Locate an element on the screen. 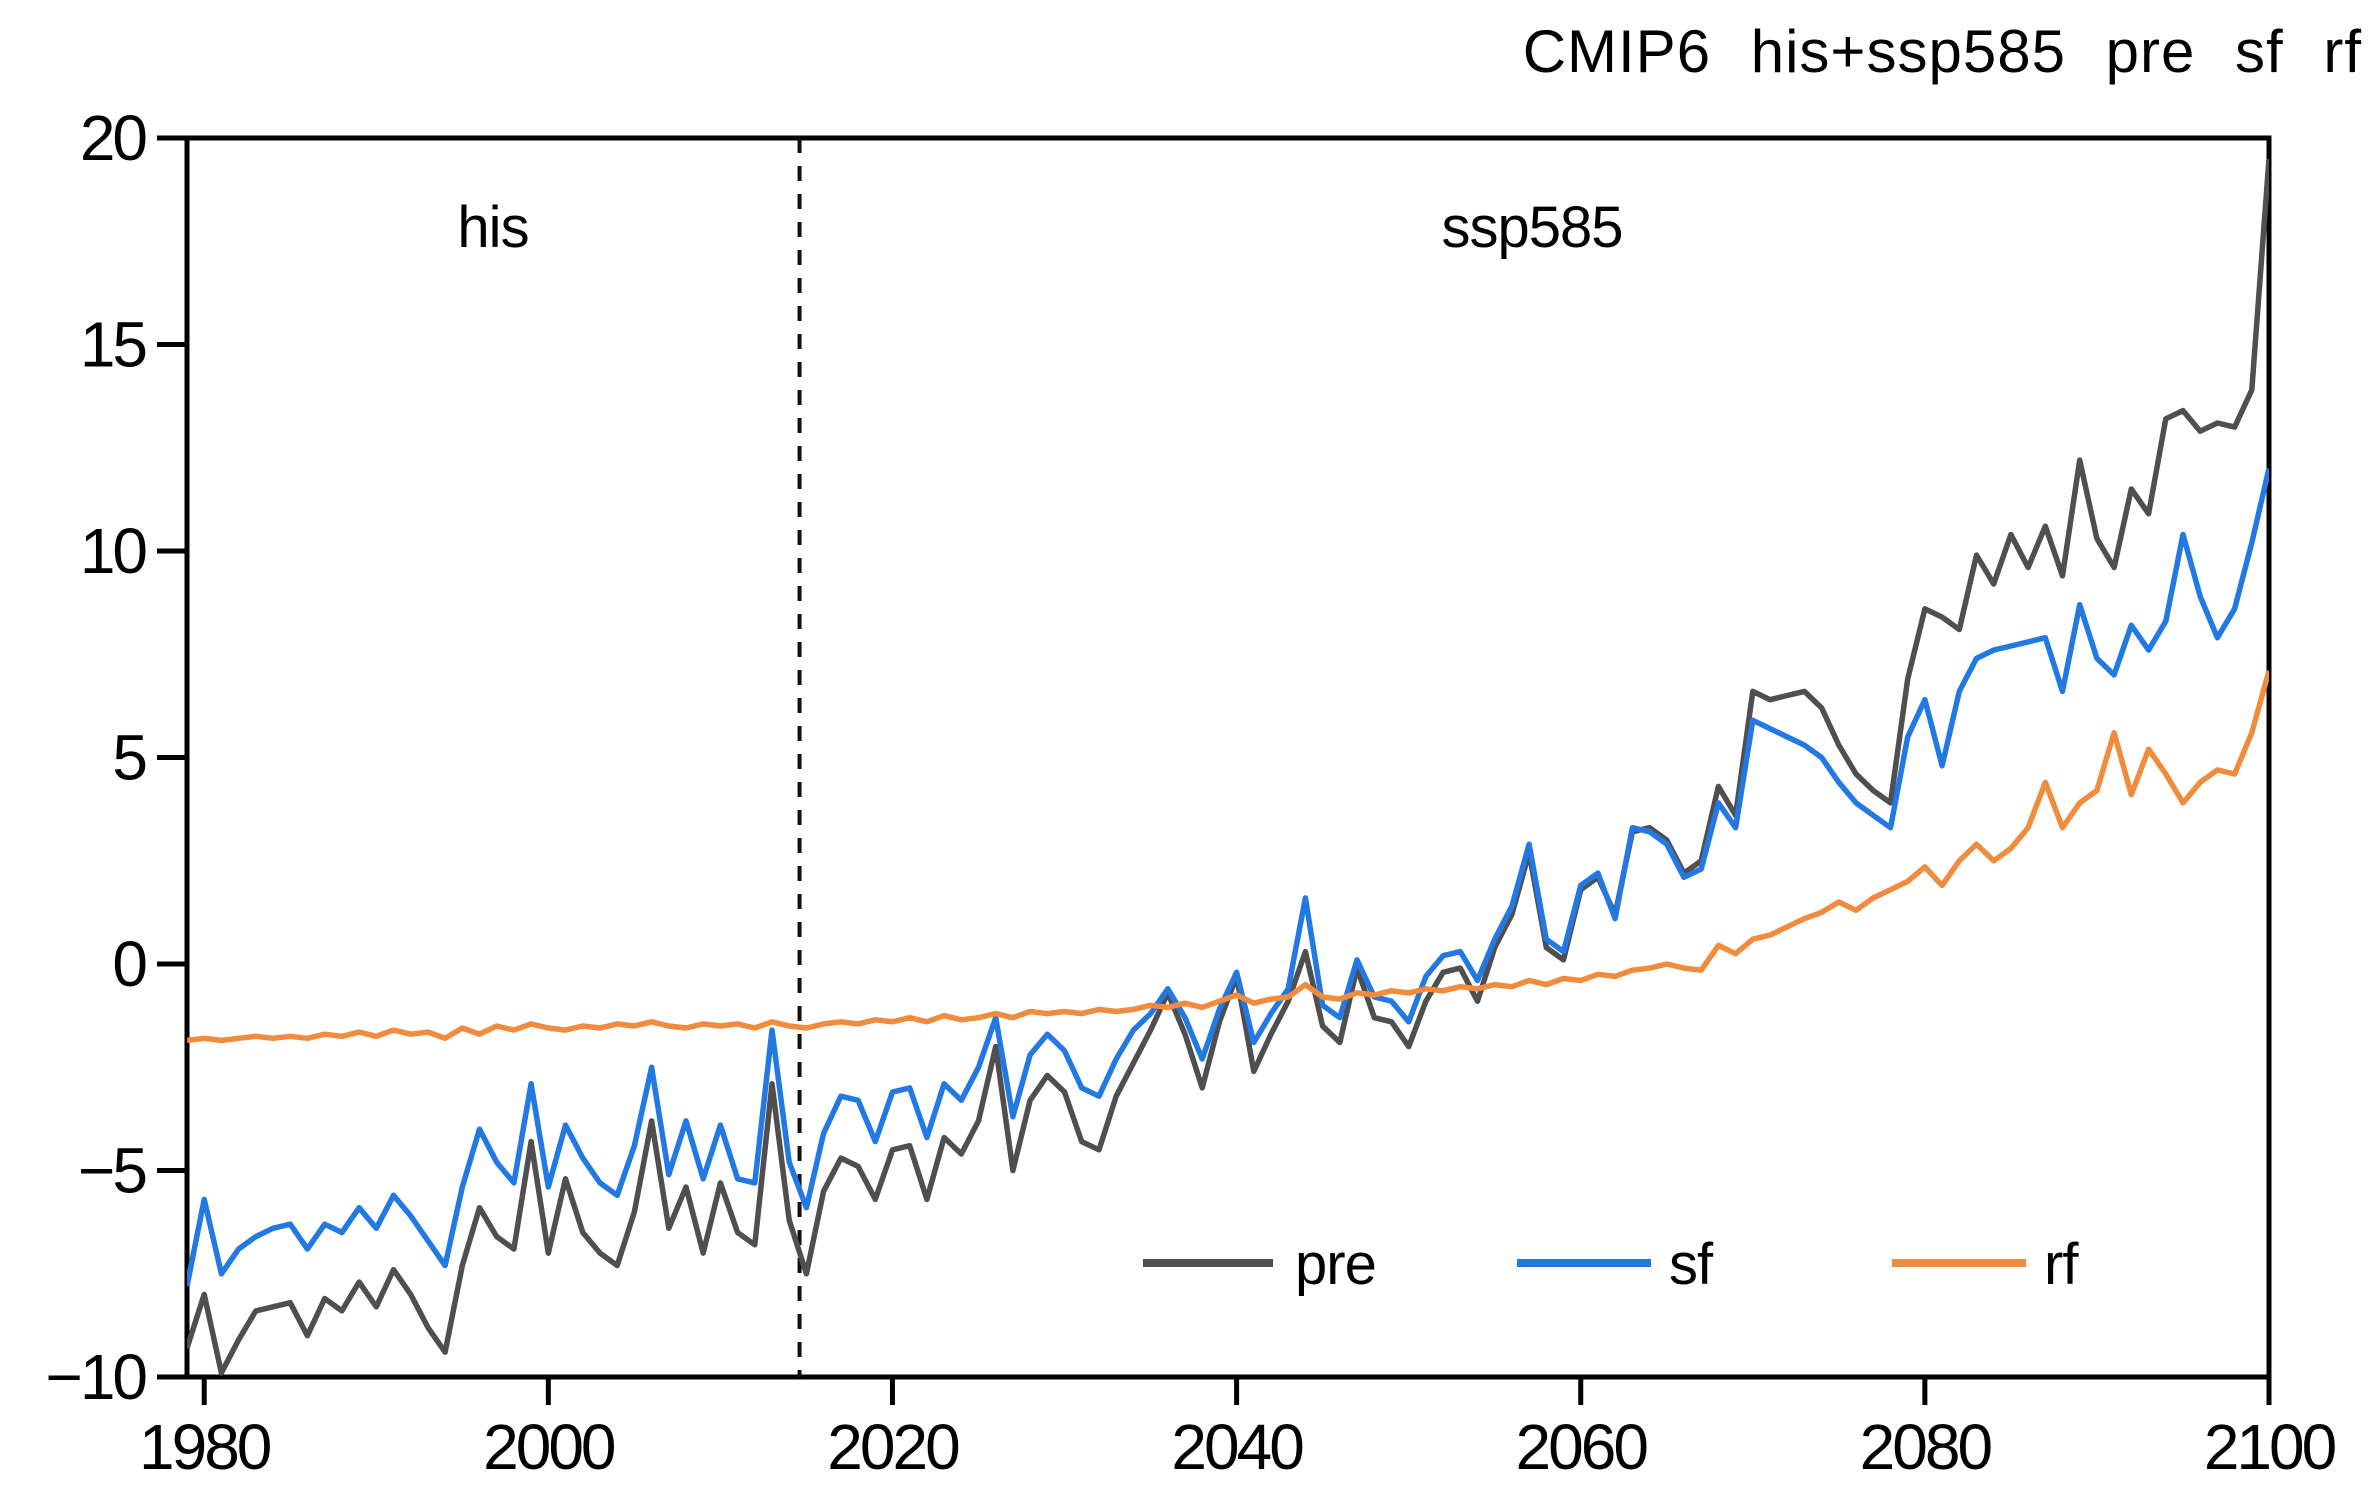 The height and width of the screenshot is (1511, 2379). y-tick-label: −5 is located at coordinates (111, 1171).